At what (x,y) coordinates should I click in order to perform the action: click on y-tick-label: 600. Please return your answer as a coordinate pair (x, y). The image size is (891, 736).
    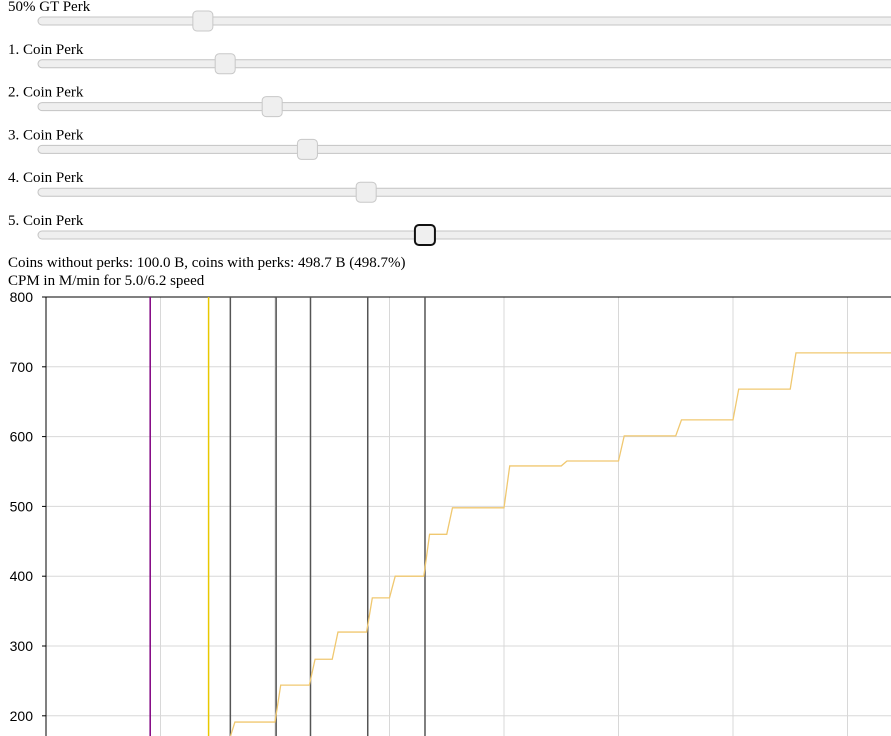
    Looking at the image, I should click on (22, 437).